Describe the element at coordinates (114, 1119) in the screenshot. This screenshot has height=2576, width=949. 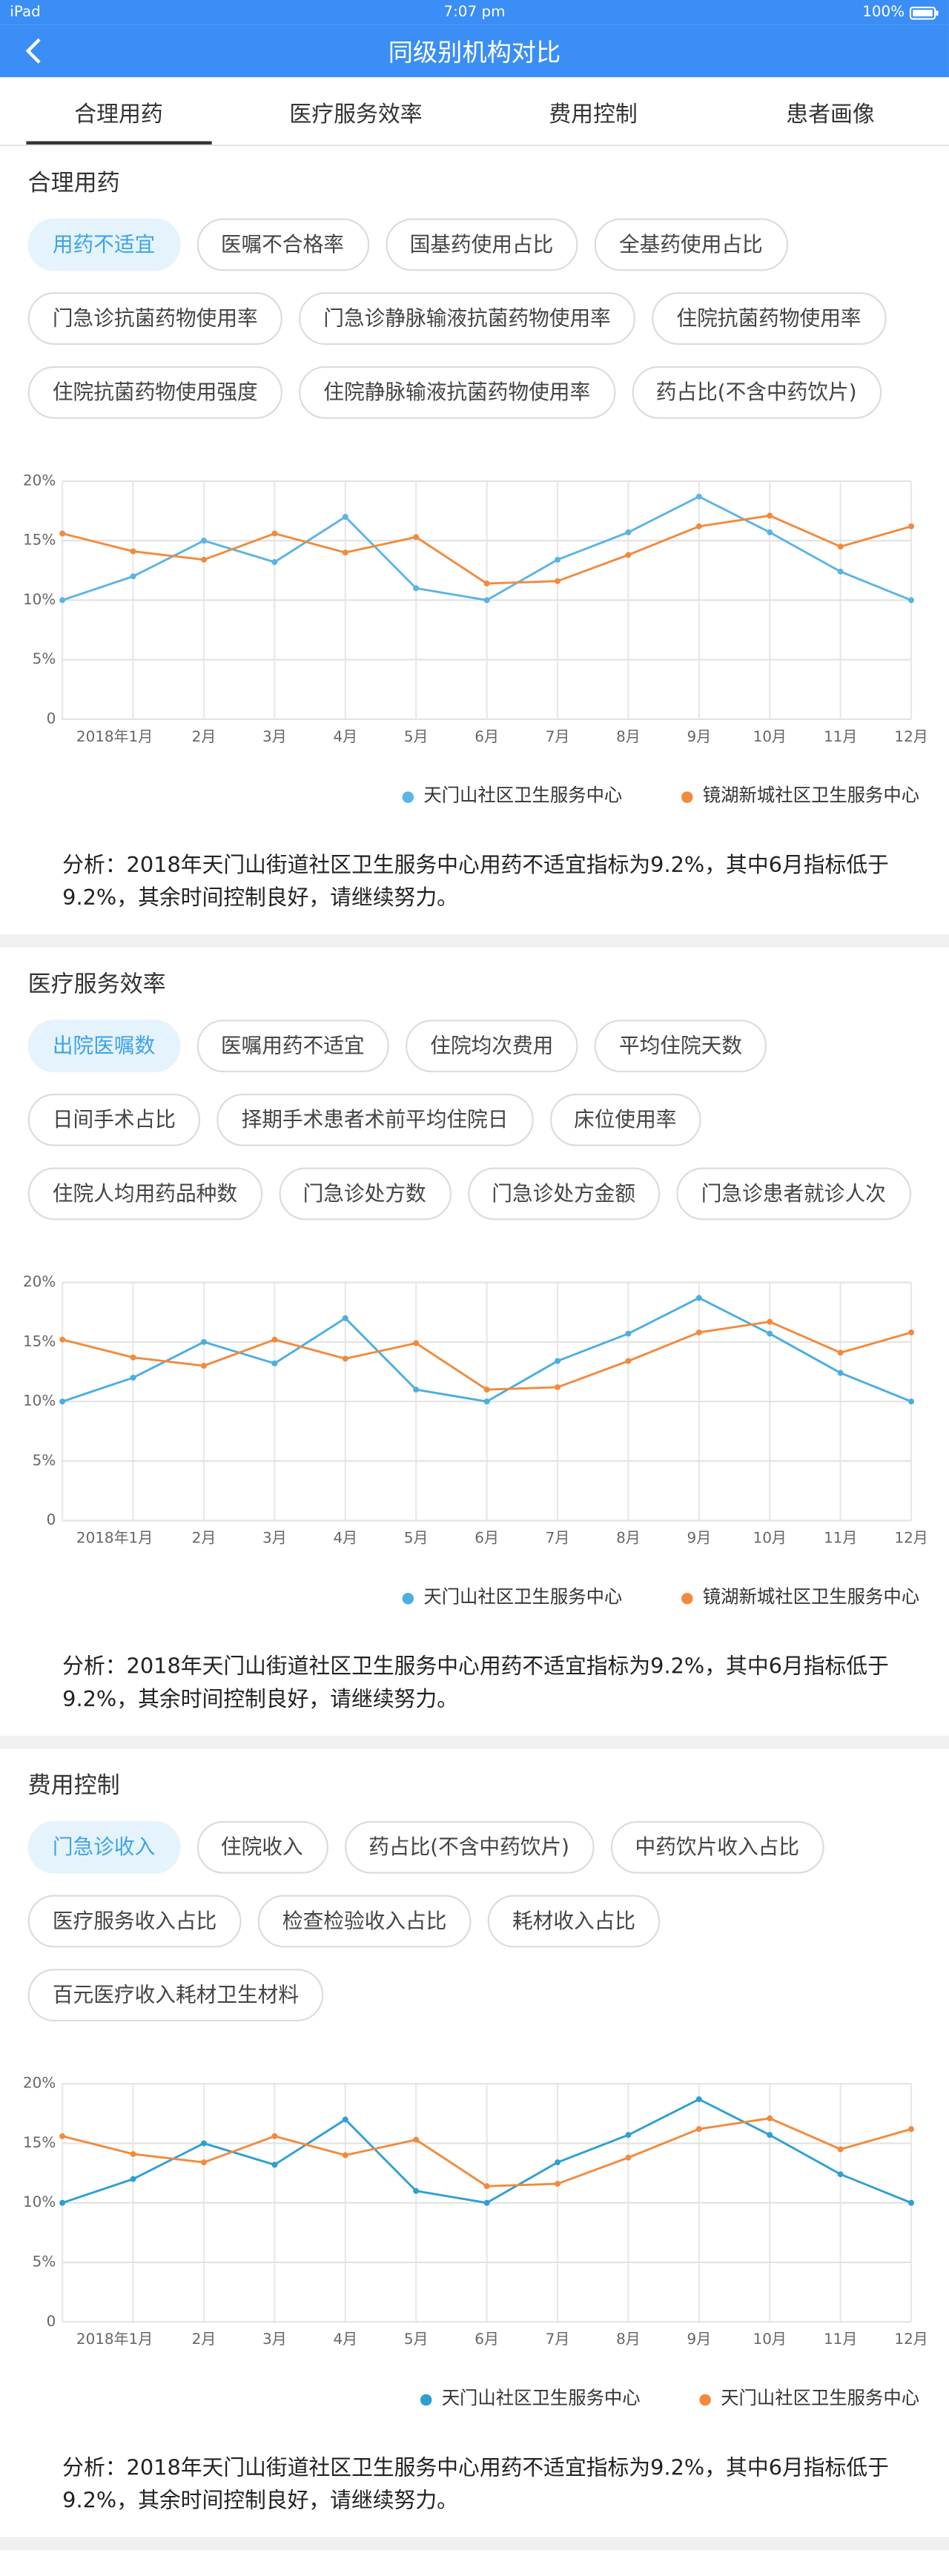
I see `filter-chip: 日间手术占比` at that location.